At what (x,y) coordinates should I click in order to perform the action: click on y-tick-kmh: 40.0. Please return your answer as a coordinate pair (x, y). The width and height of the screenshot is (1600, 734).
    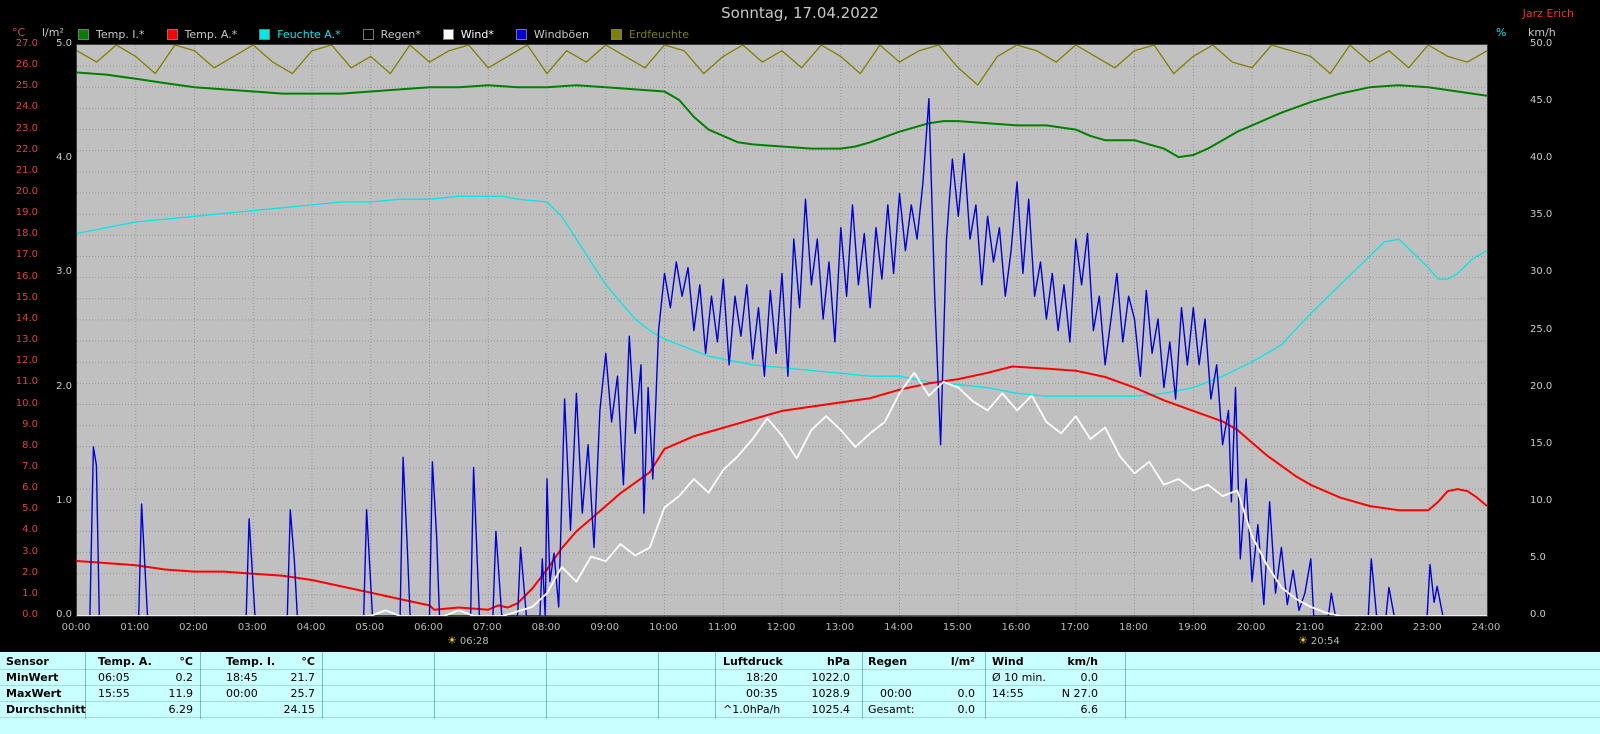
    Looking at the image, I should click on (1541, 158).